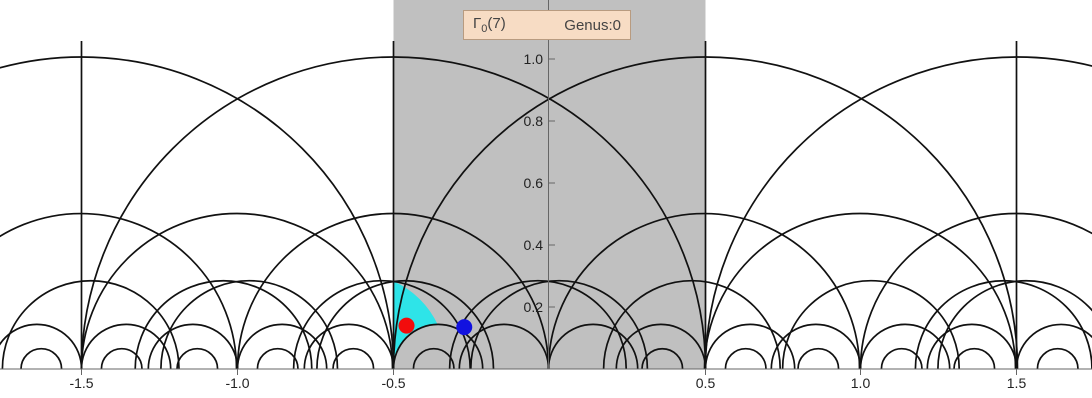  What do you see at coordinates (496, 23) in the screenshot?
I see `group-argument: (7)` at bounding box center [496, 23].